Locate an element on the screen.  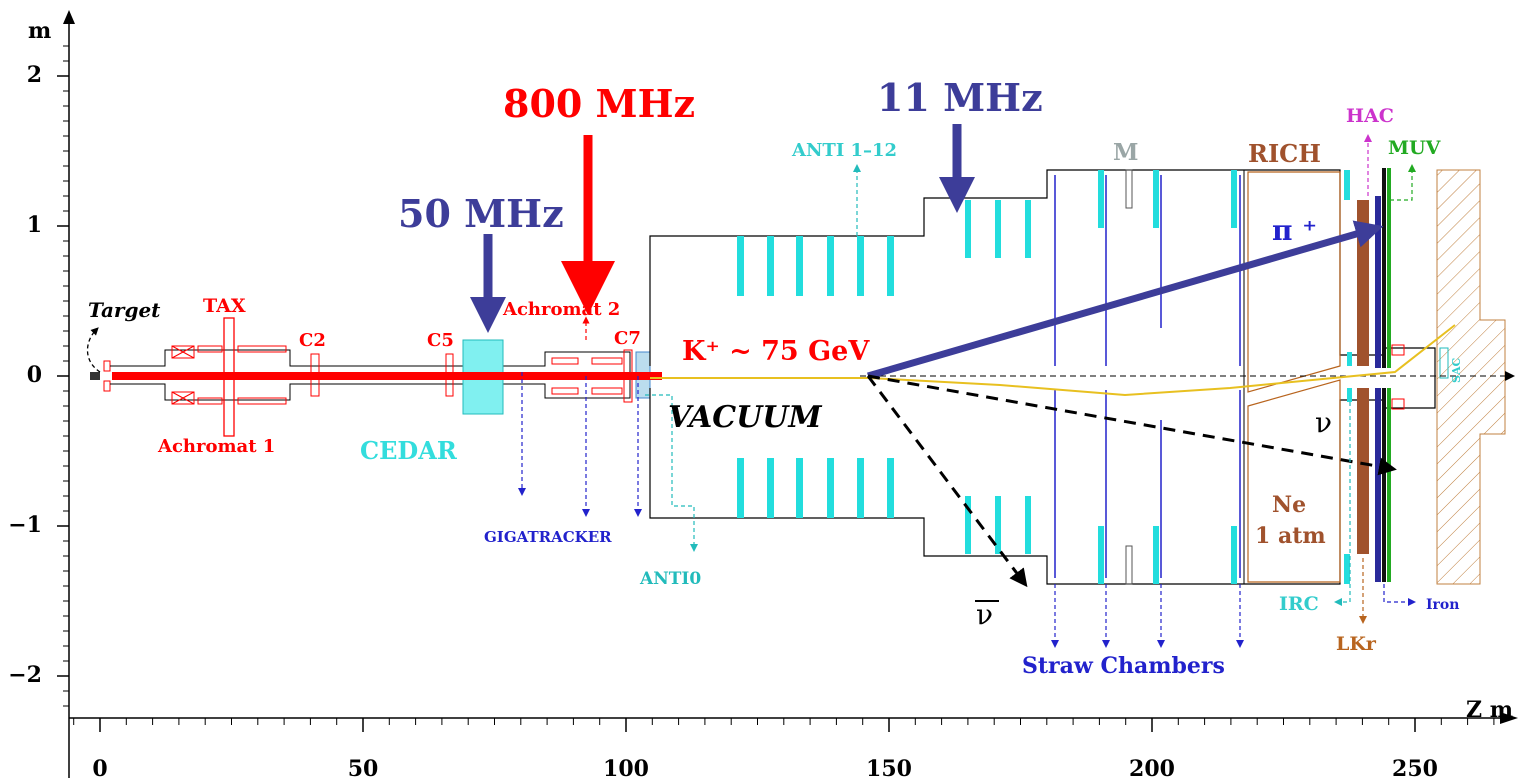
target-label: Target is located at coordinates (124, 310).